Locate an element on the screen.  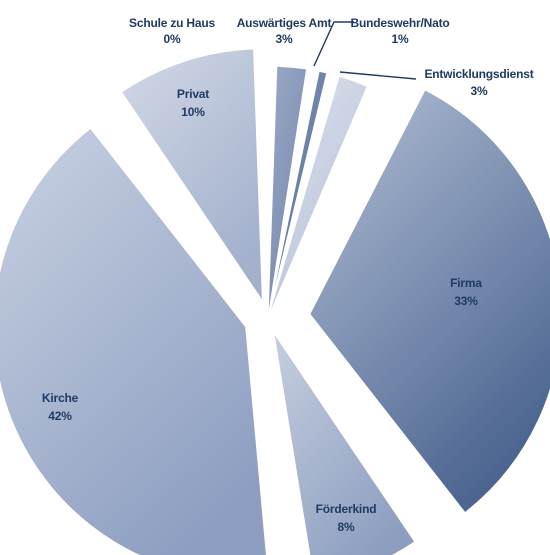
leader-line-bundeswehr-nato is located at coordinates (333, 44).